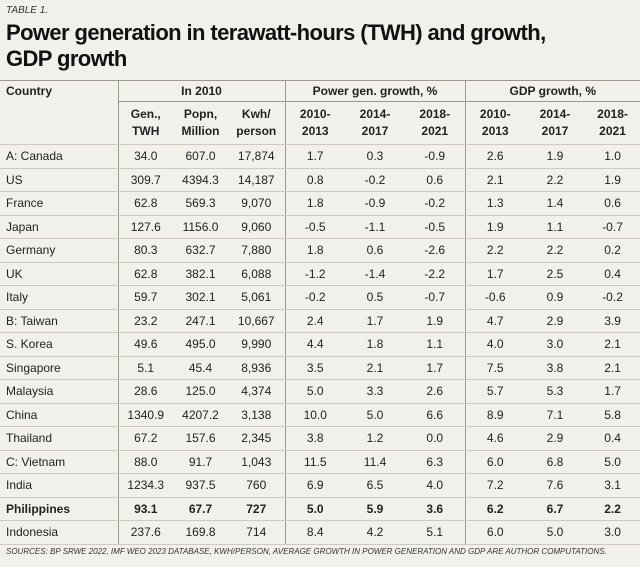  I want to click on column-header: Gen., TWH, so click(145, 123).